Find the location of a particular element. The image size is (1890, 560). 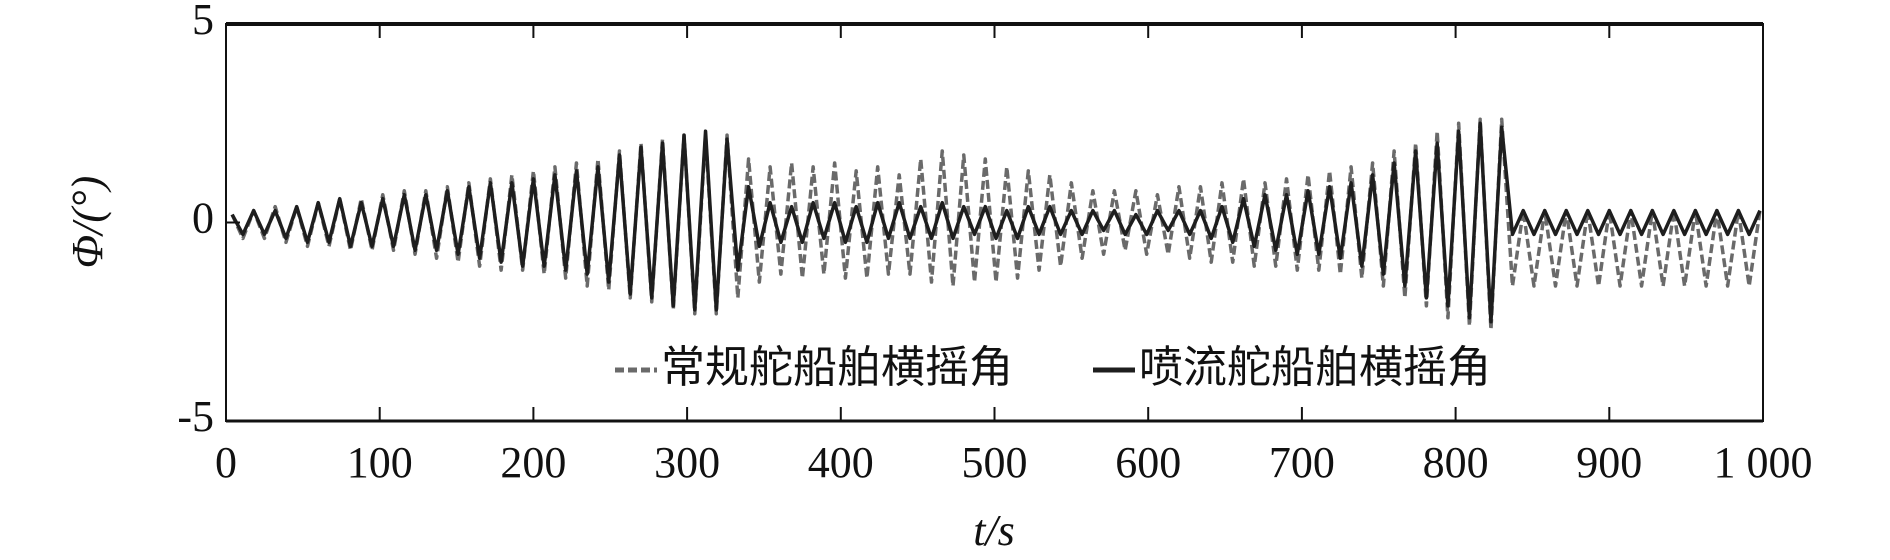

x-axis-label: t/s is located at coordinates (994, 530).